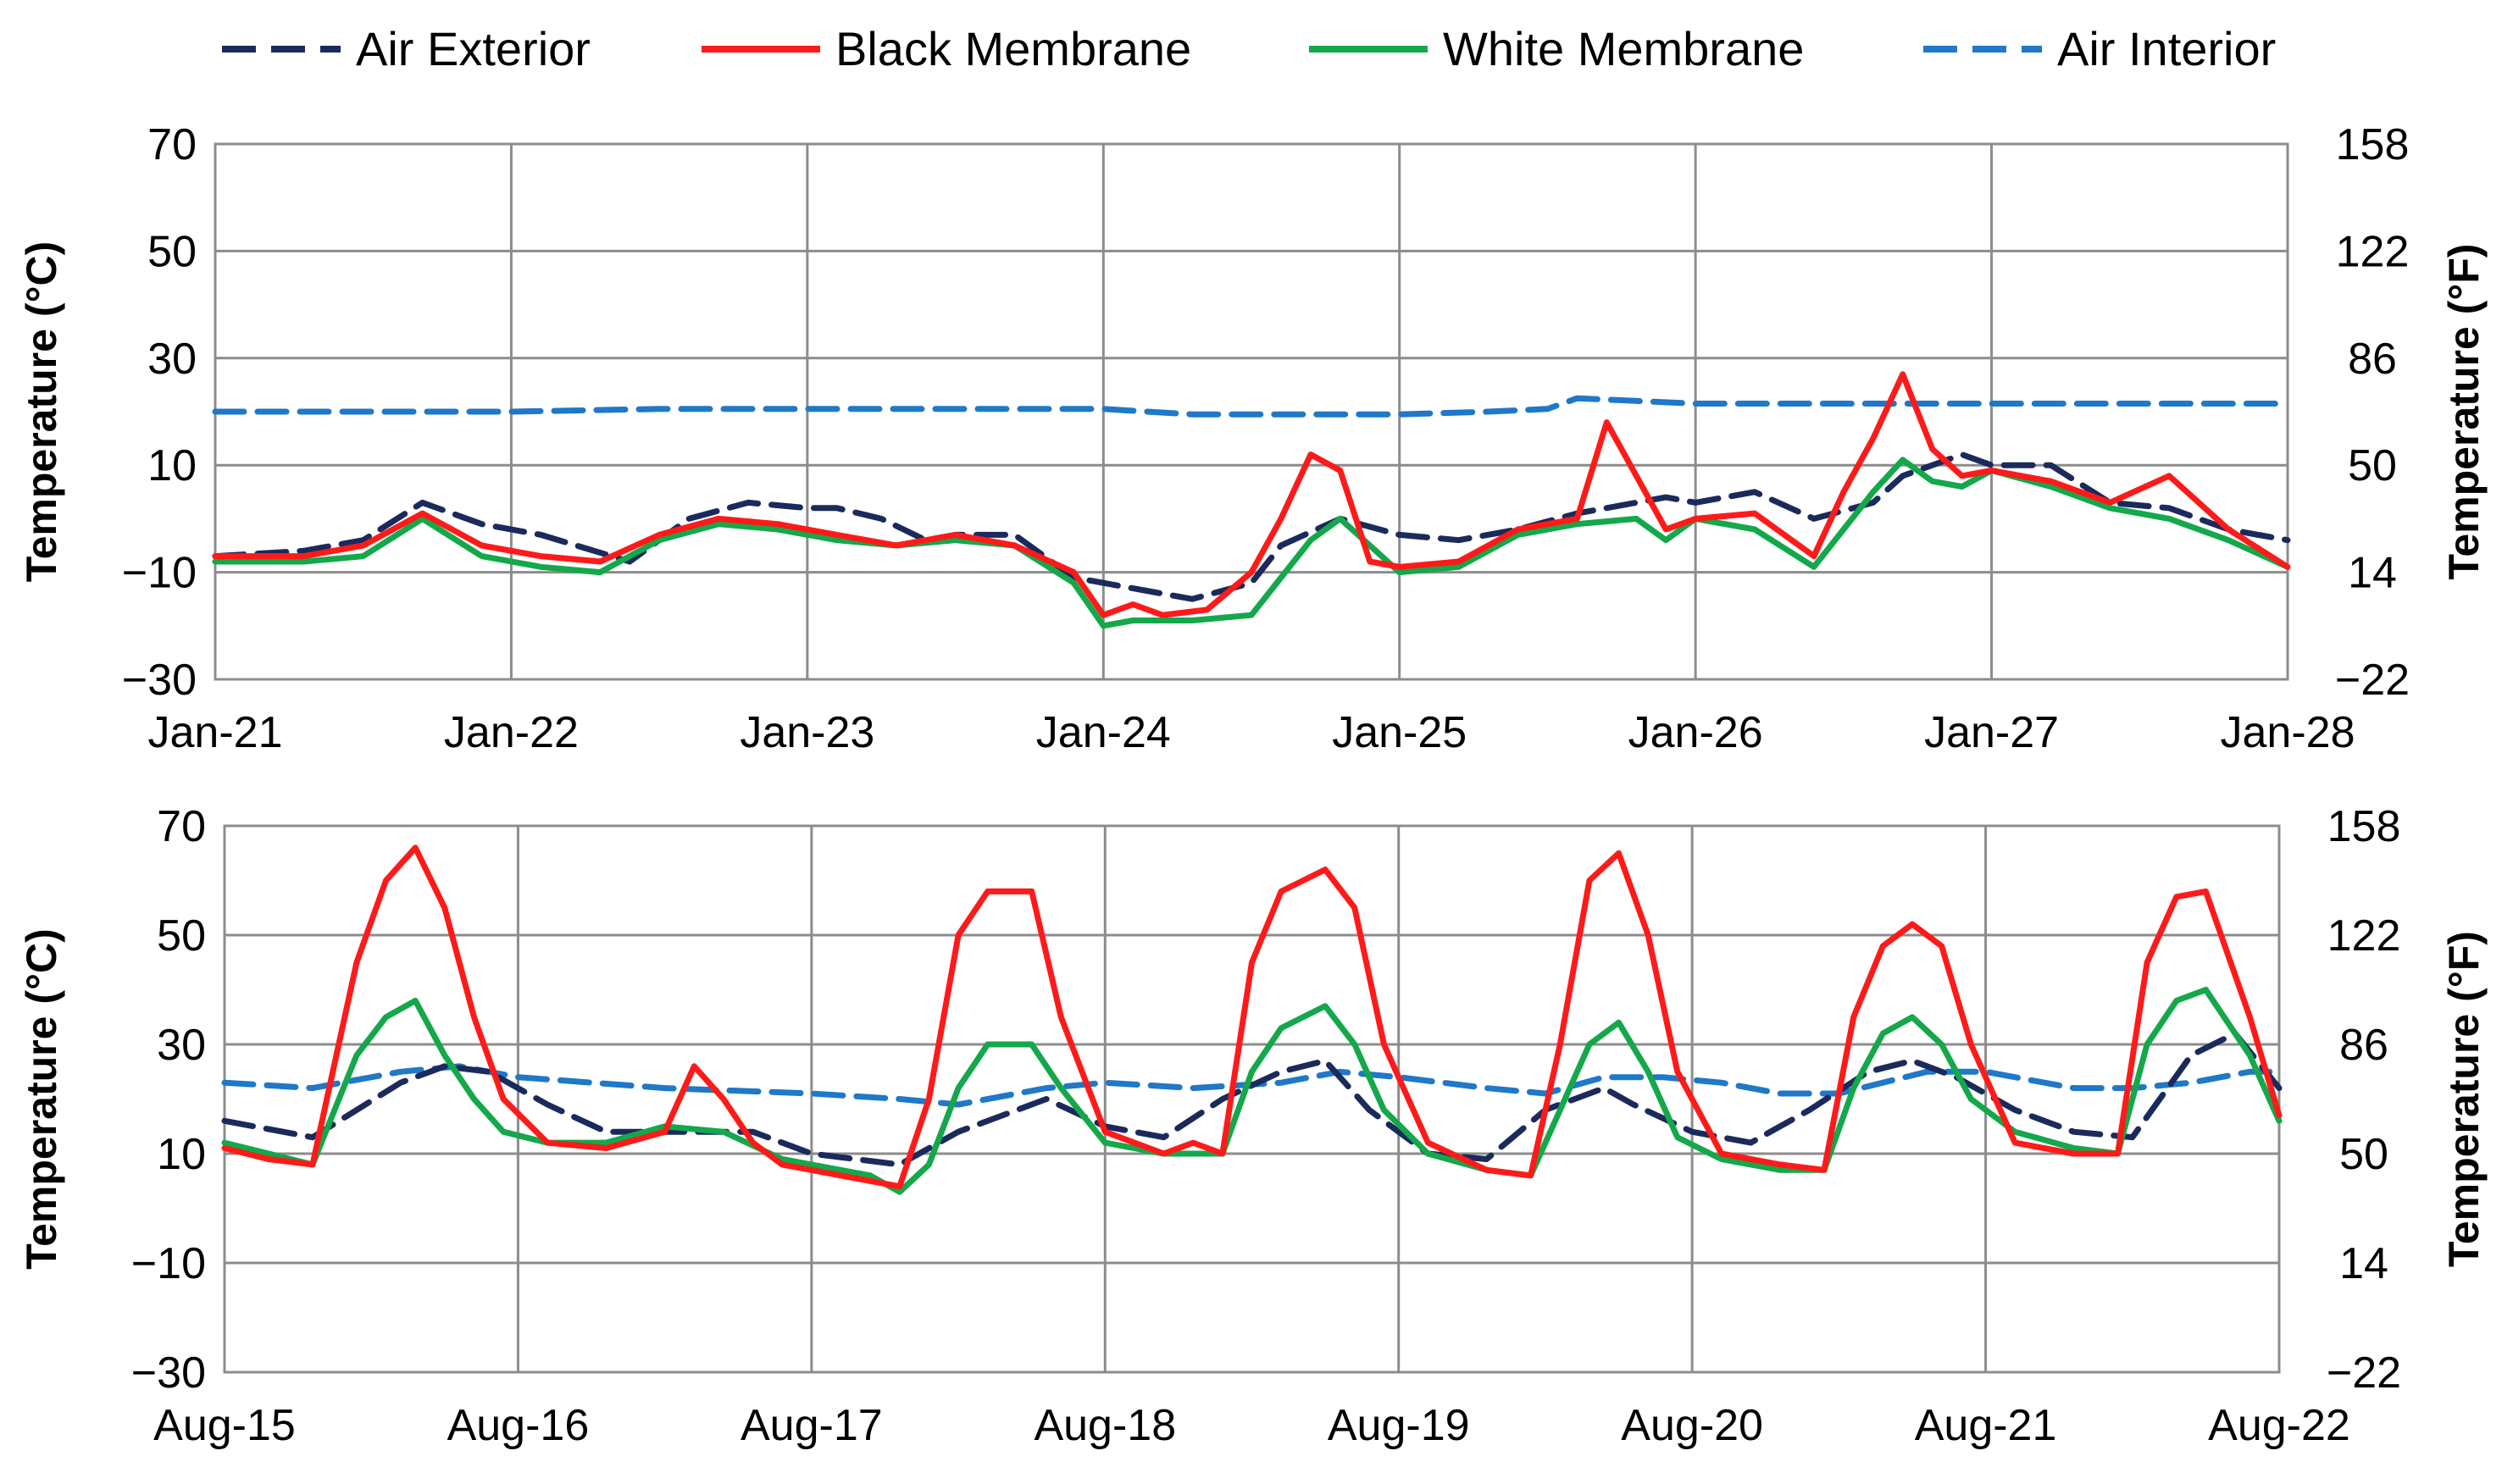 The width and height of the screenshot is (2513, 1484). I want to click on legend-item-black-membrane: Black Membrane, so click(946, 48).